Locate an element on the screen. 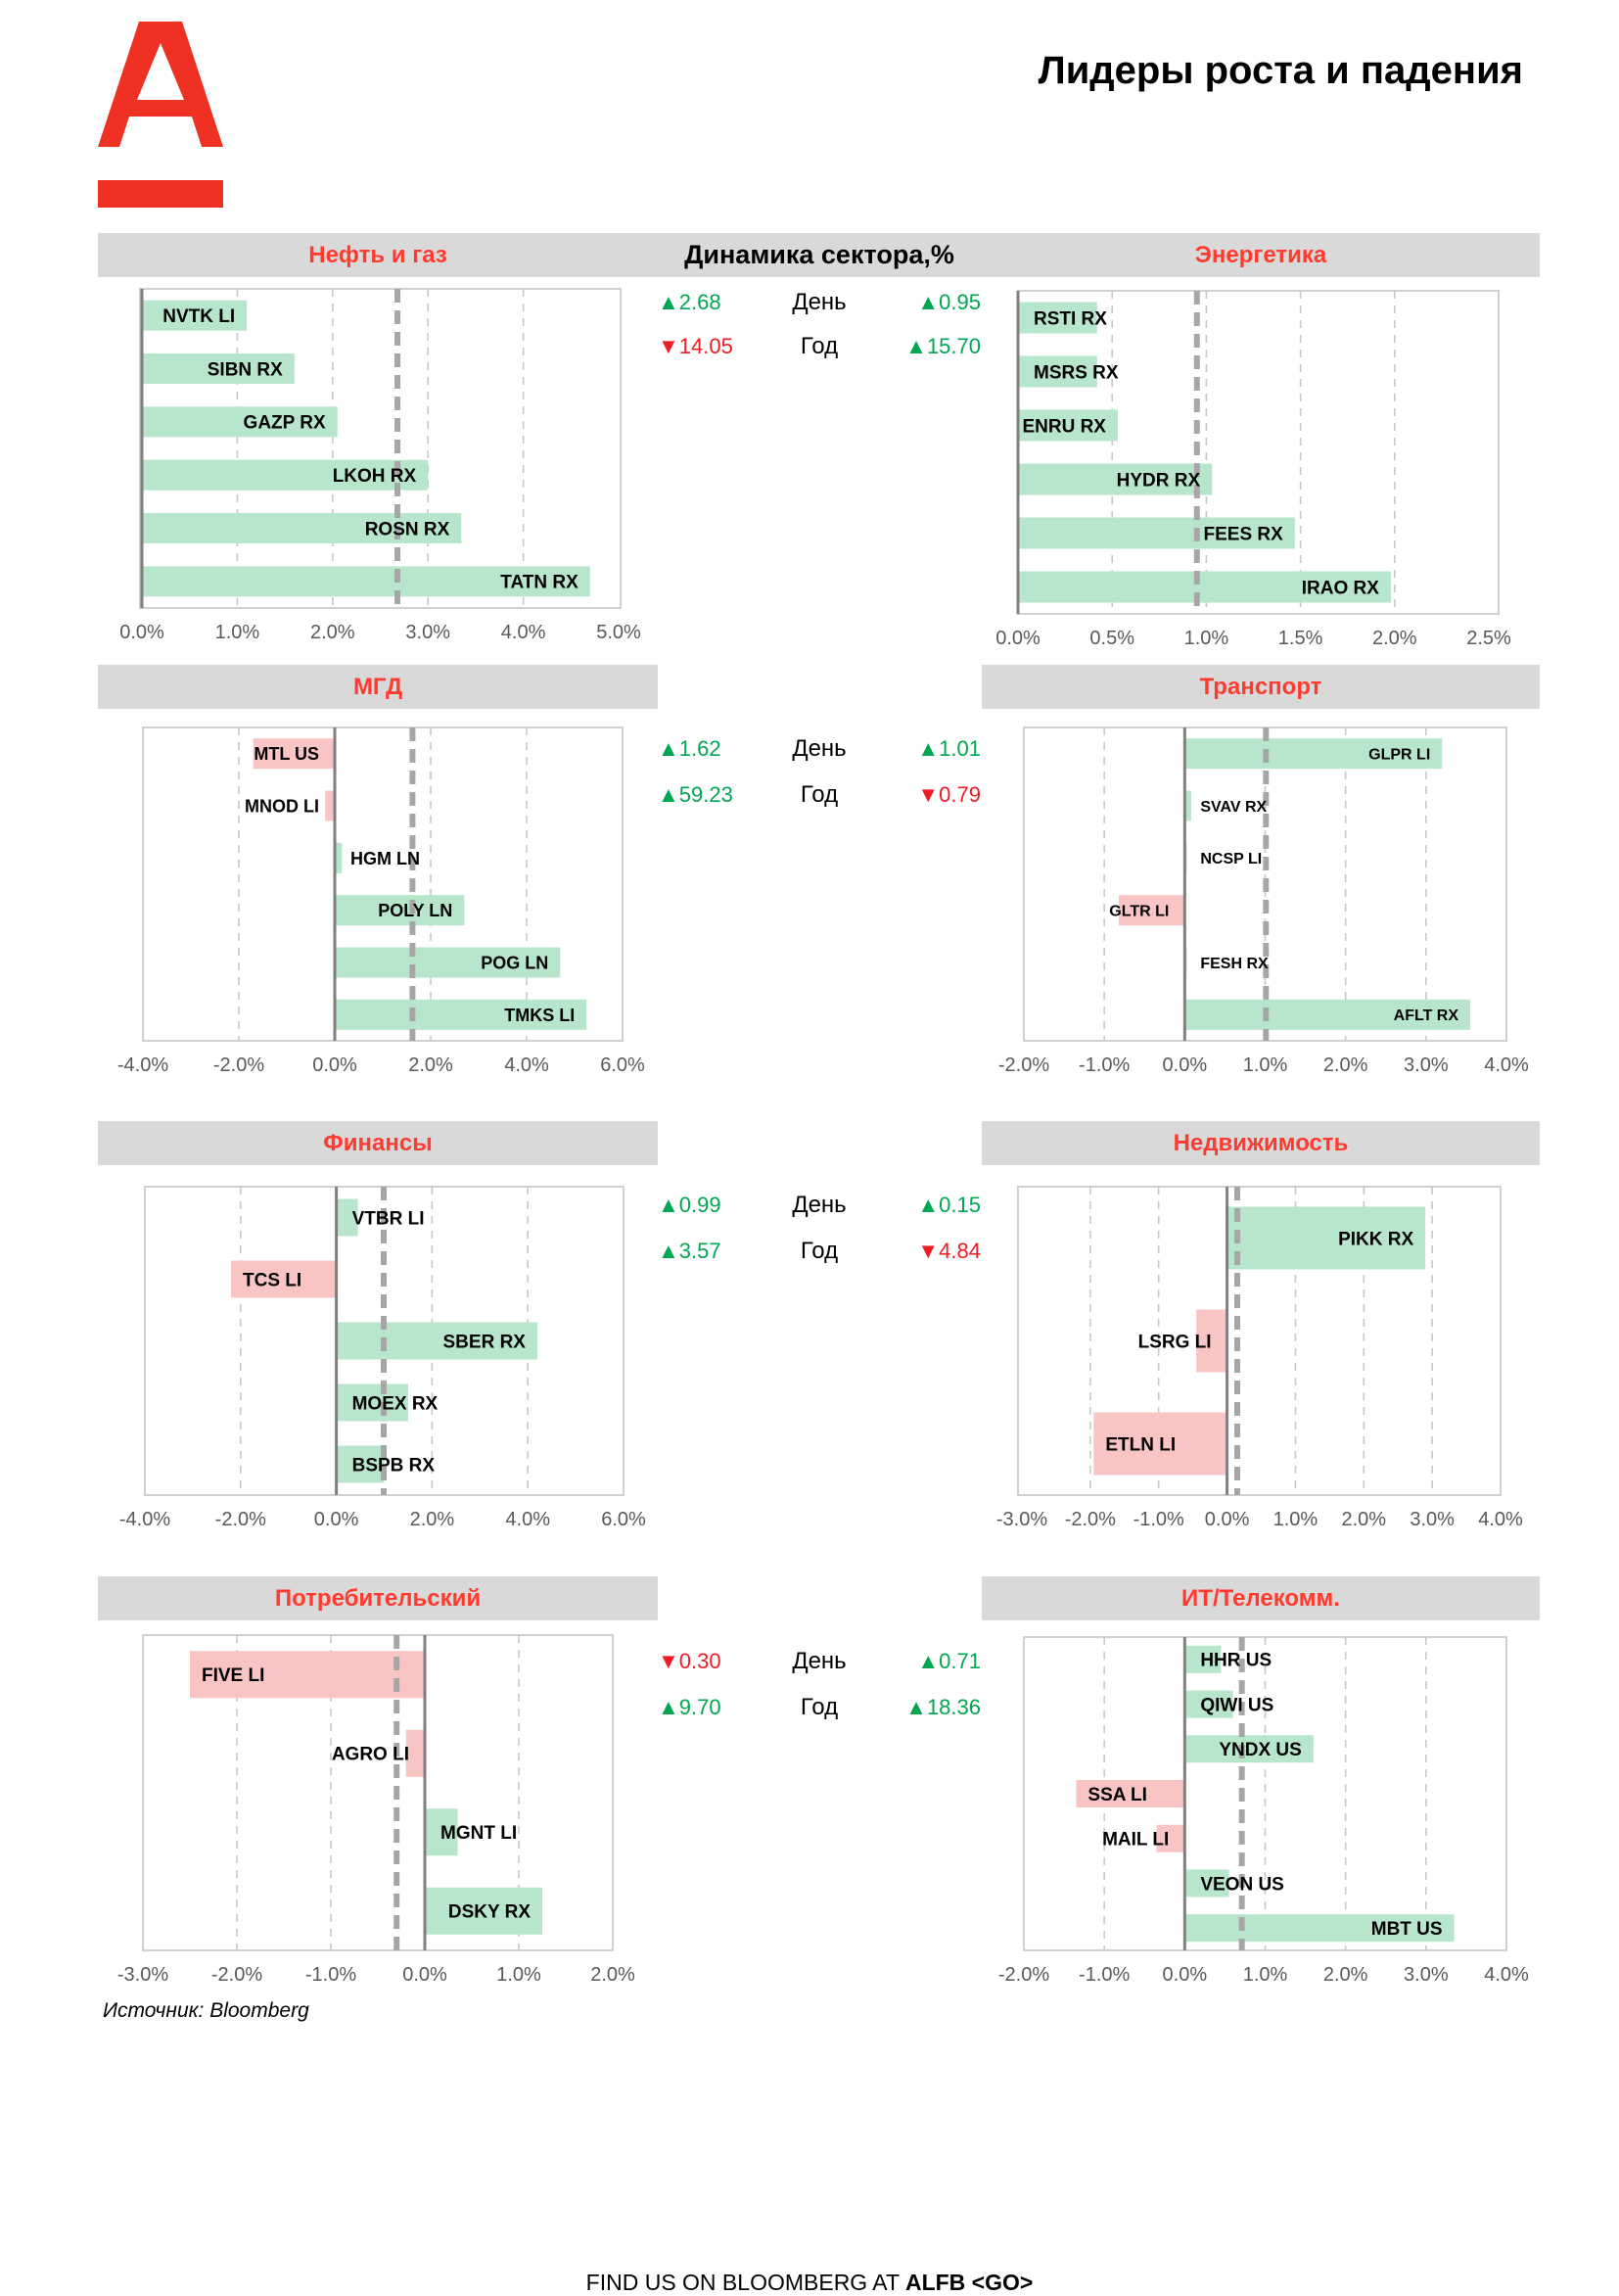 The height and width of the screenshot is (2296, 1619). sector-dynamics-metals-transport: ▲1.62 День ▲1.01 ▲59.23 Год ▼0.79 is located at coordinates (819, 783).